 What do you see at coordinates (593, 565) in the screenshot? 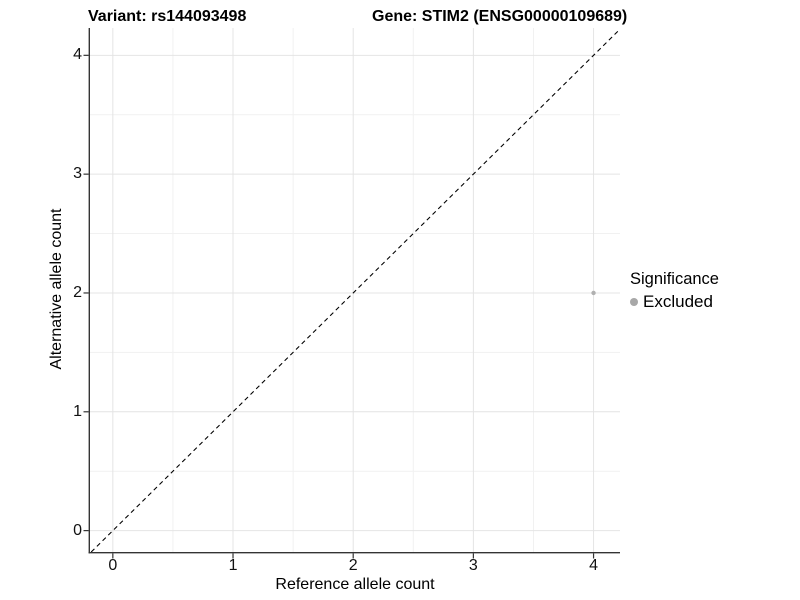
I see `x-tick-label: 4` at bounding box center [593, 565].